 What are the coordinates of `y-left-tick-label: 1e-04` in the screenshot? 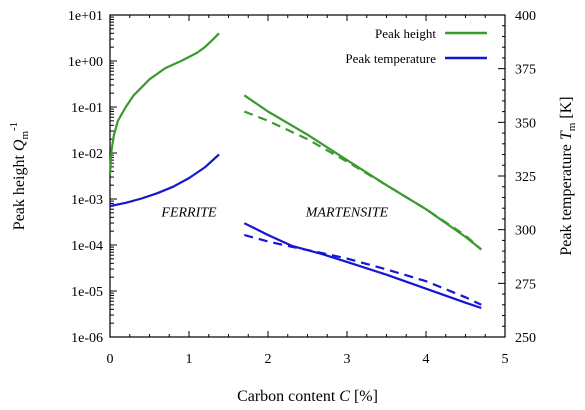 It's located at (87, 246).